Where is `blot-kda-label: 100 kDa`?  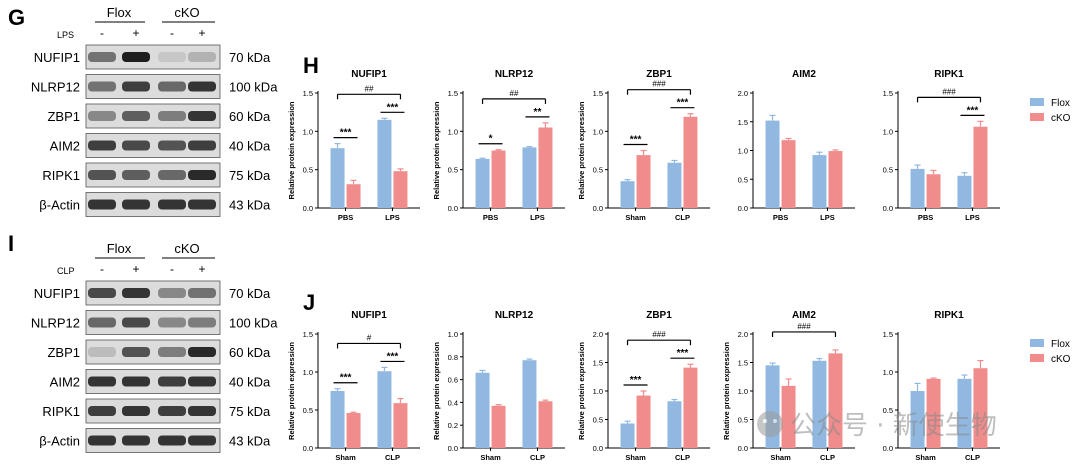 blot-kda-label: 100 kDa is located at coordinates (253, 87).